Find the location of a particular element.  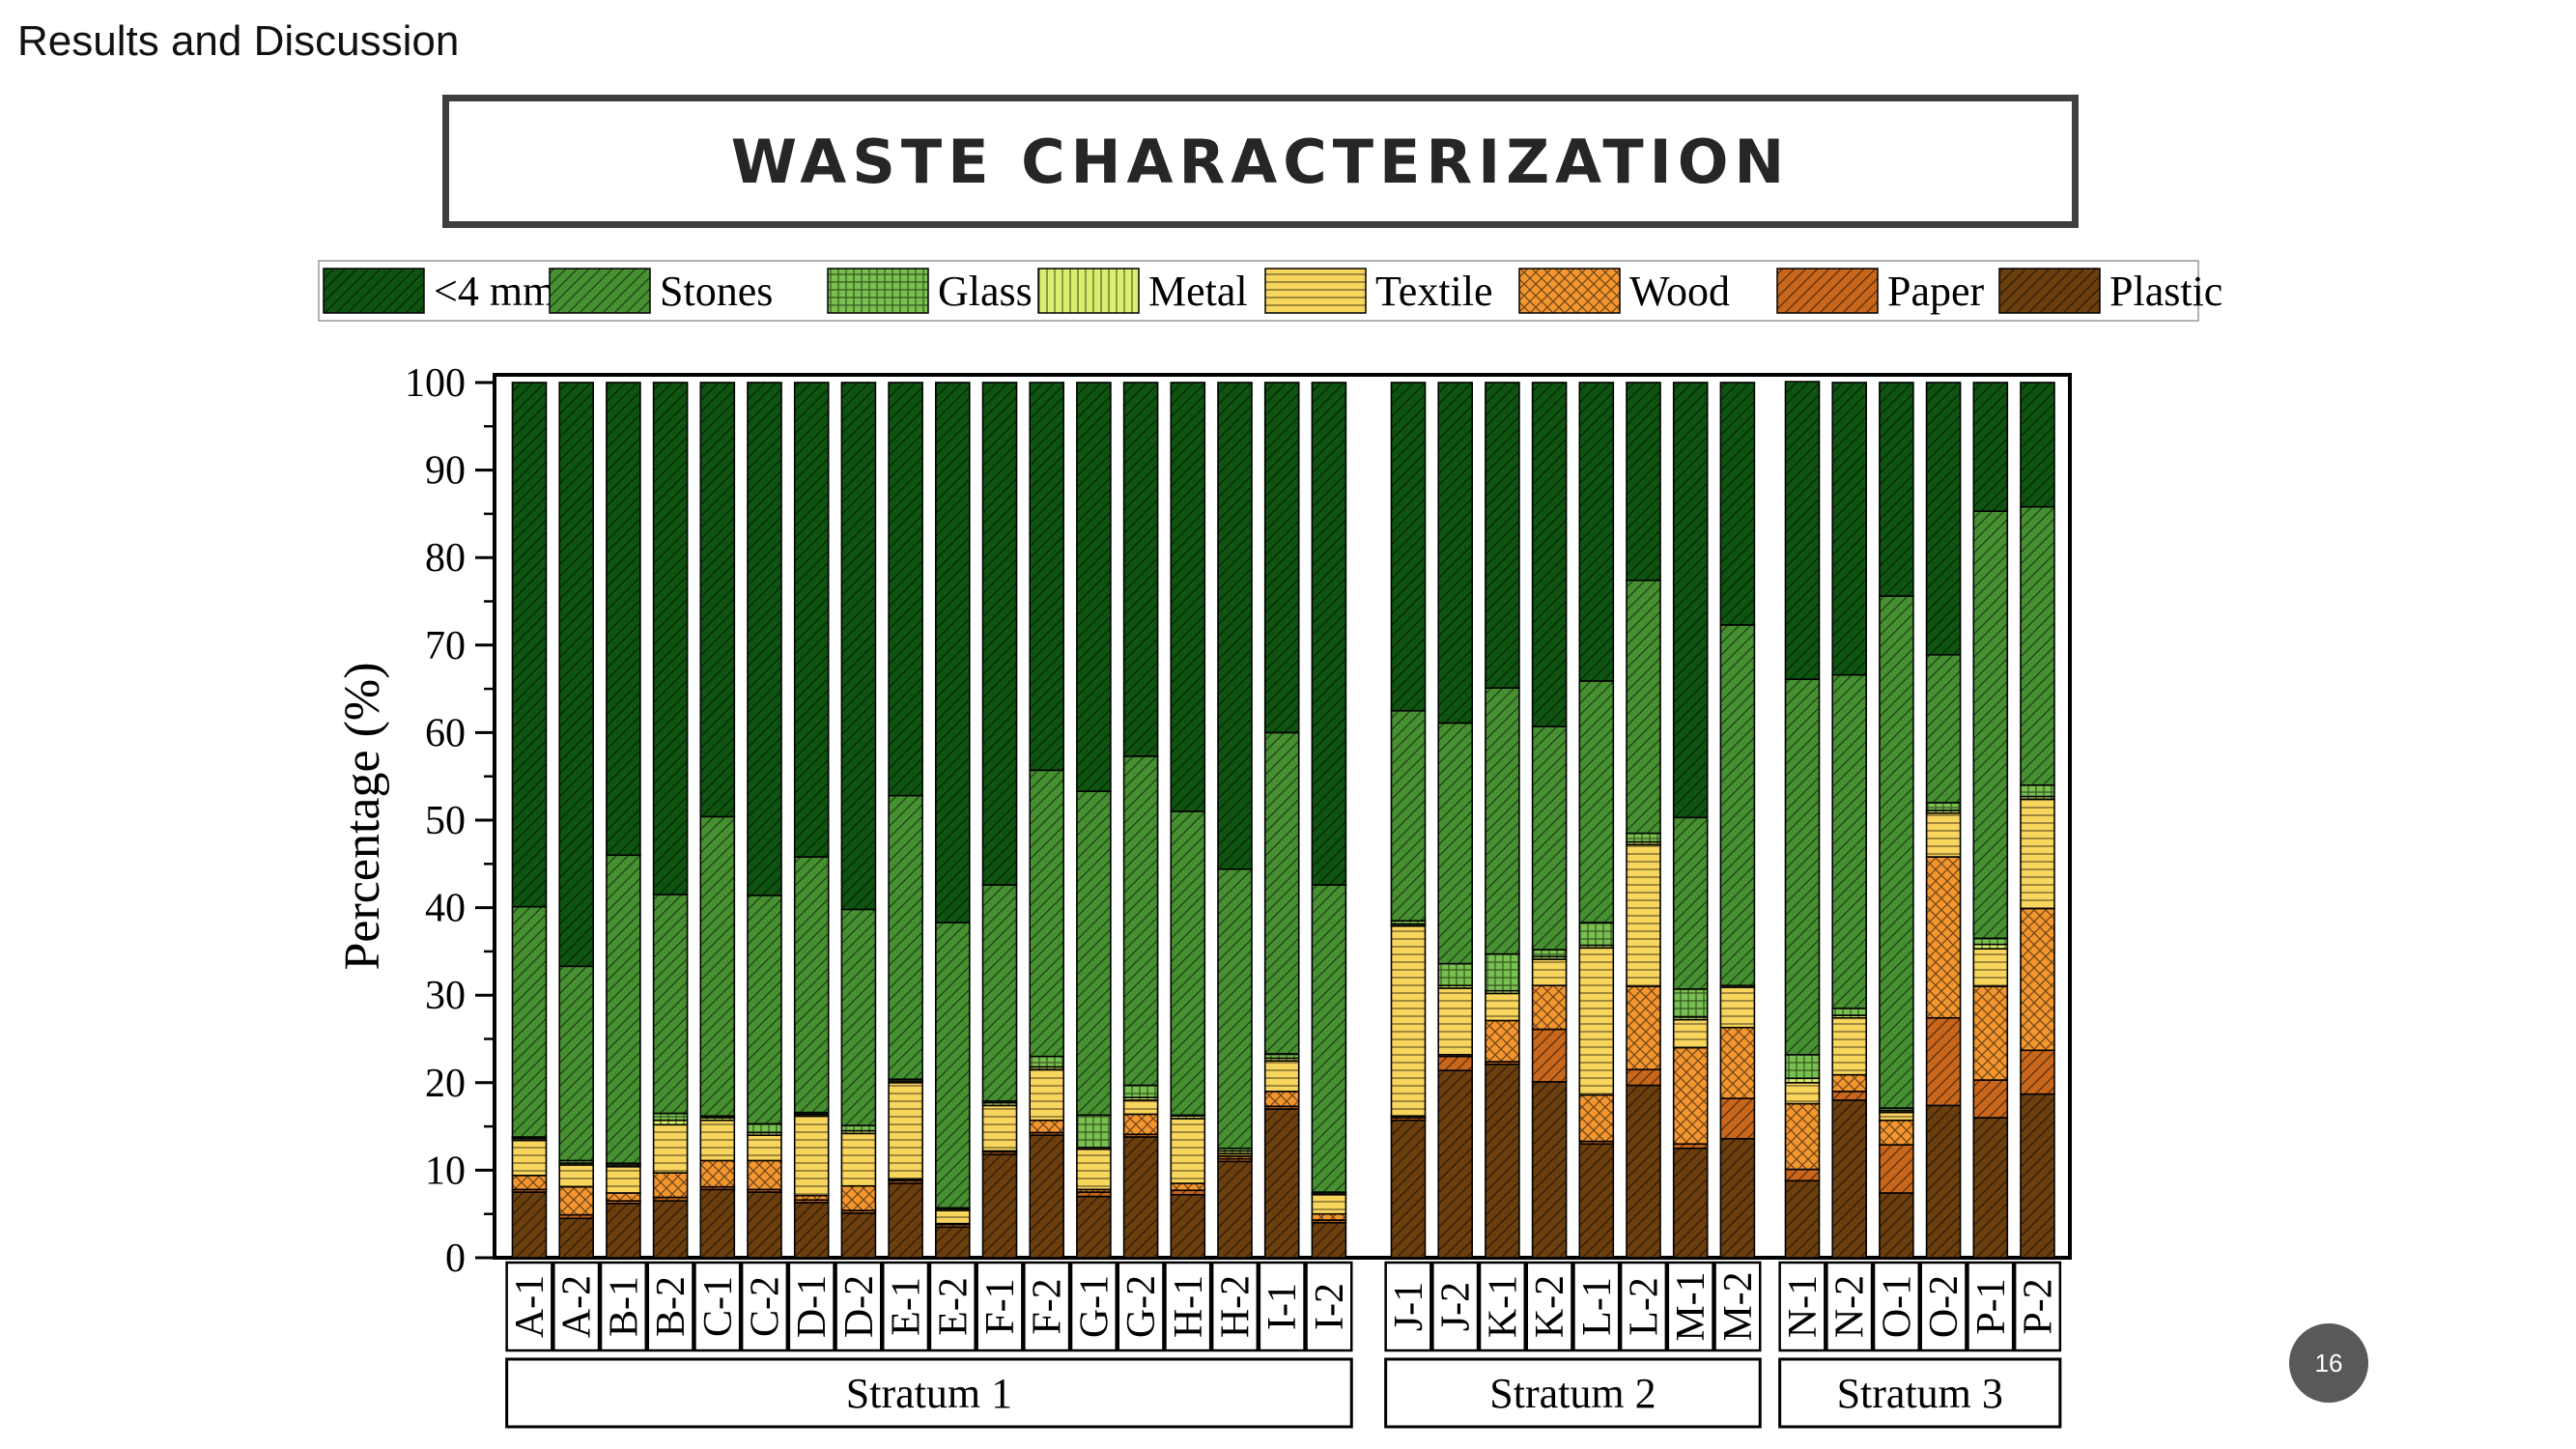

x-category: M-2 is located at coordinates (1737, 1306).